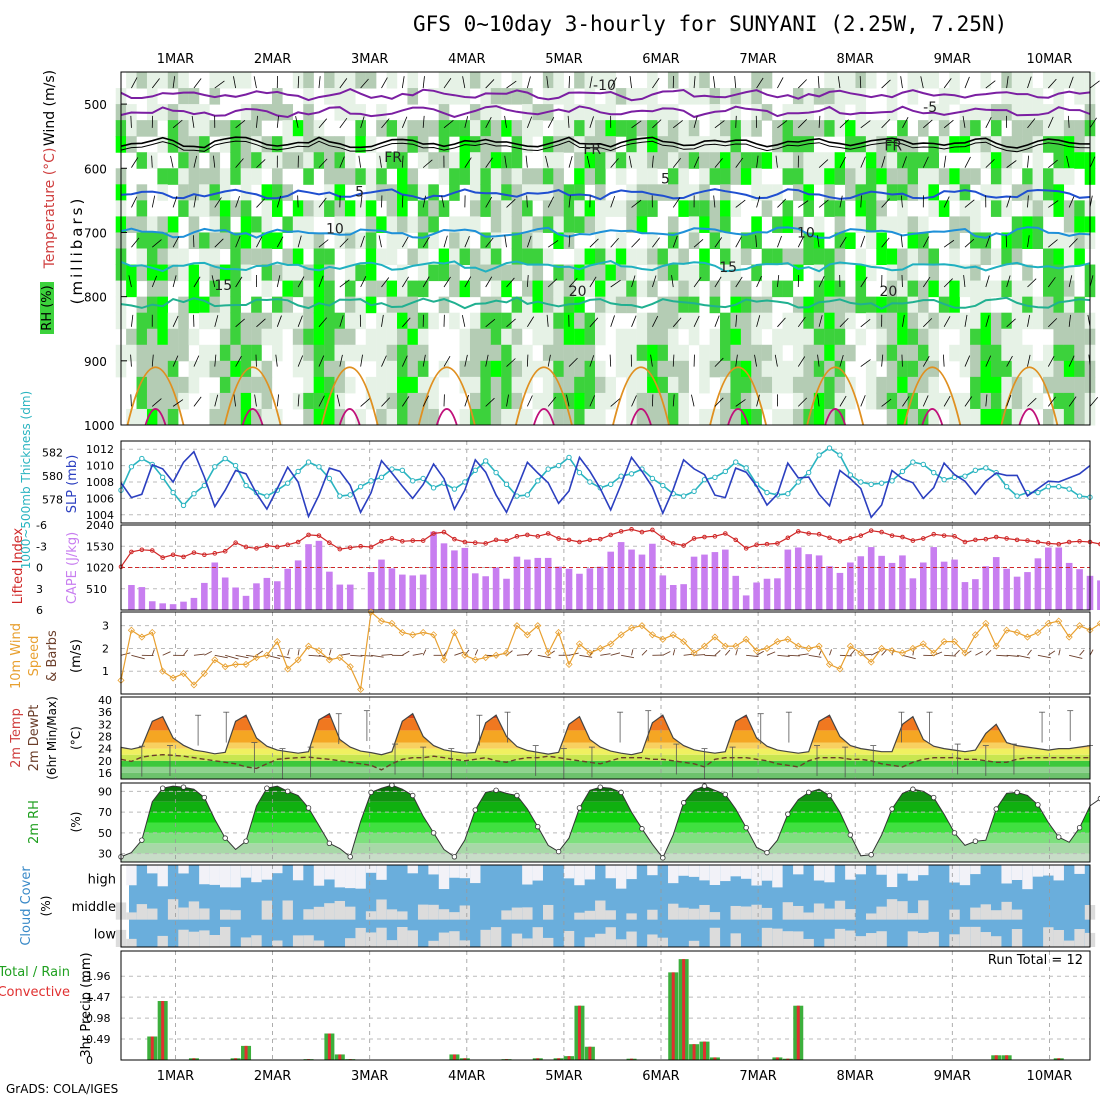 The height and width of the screenshot is (1100, 1100). Describe the element at coordinates (47, 308) in the screenshot. I see `rh-legend-swatch` at that location.